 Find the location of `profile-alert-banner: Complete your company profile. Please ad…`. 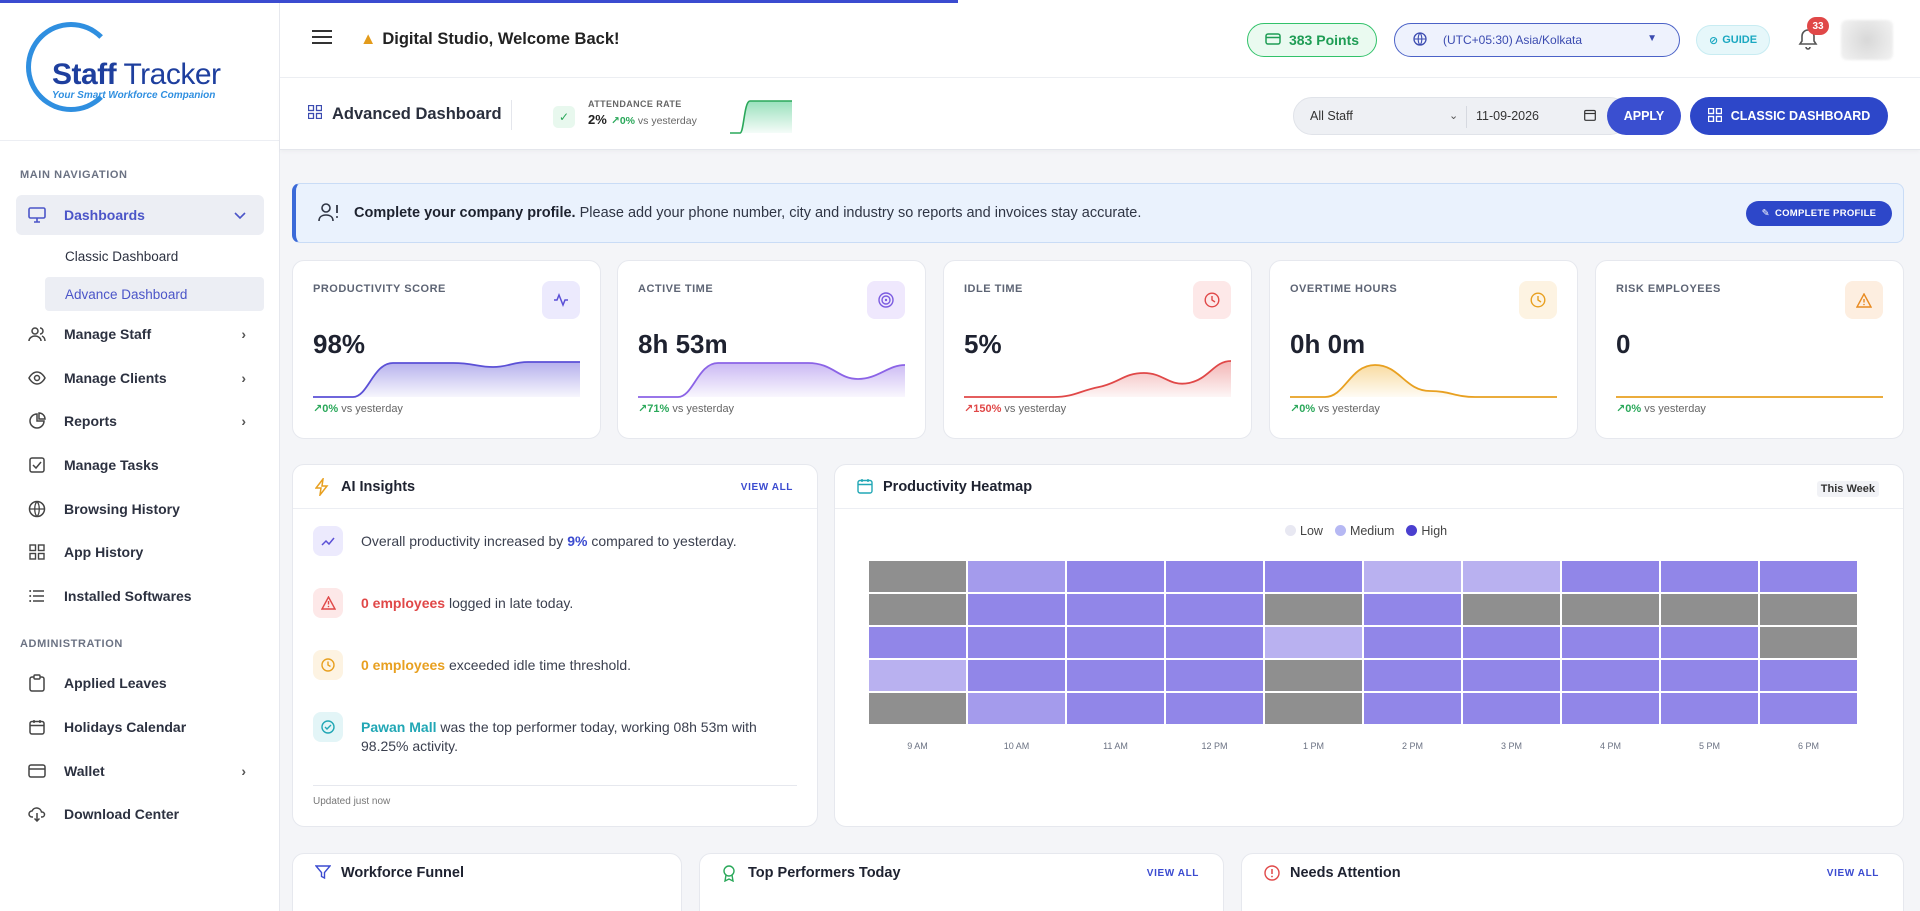

profile-alert-banner: Complete your company profile. Please ad… is located at coordinates (1098, 213).